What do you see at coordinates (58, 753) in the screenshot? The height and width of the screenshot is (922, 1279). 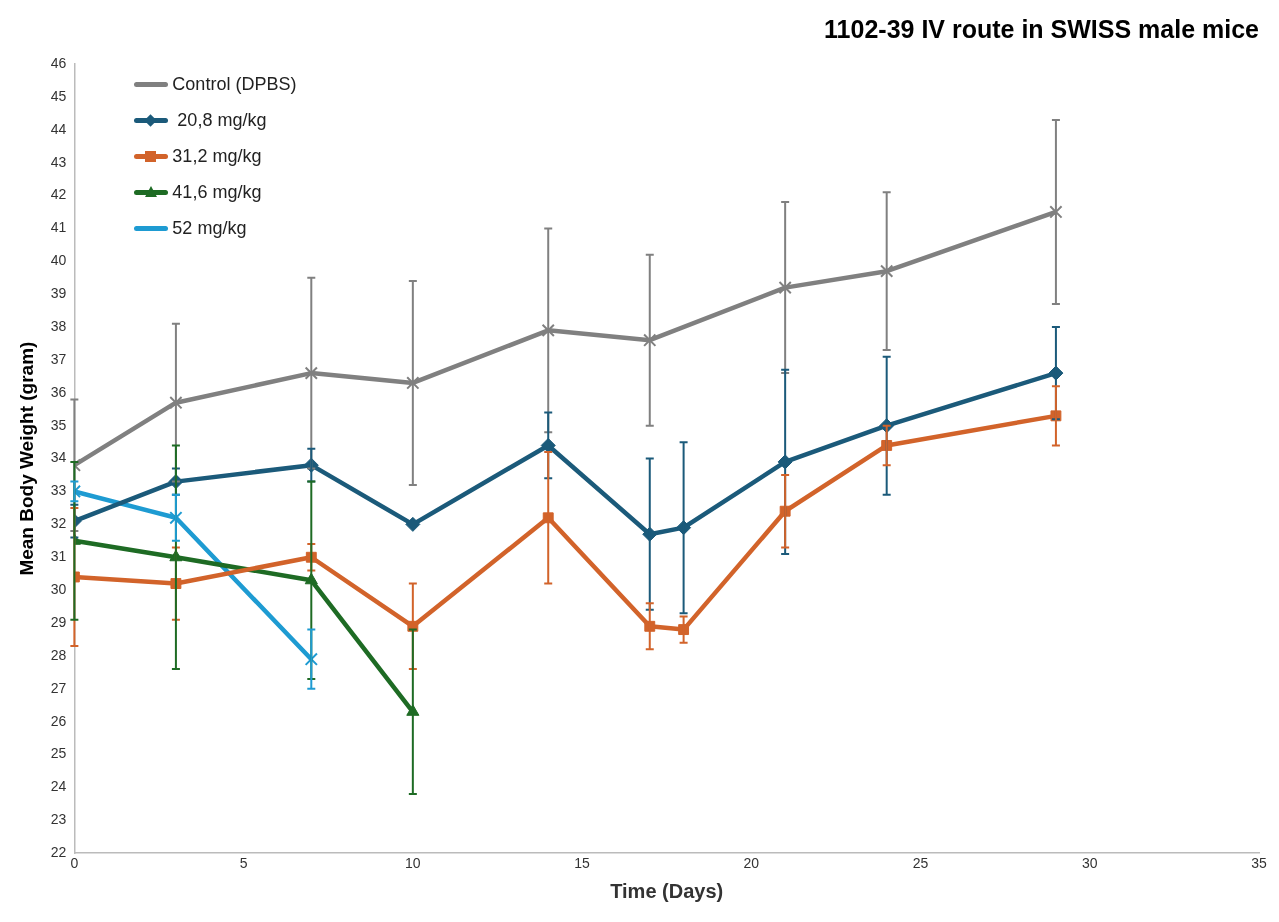 I see `y-tick-label: 25` at bounding box center [58, 753].